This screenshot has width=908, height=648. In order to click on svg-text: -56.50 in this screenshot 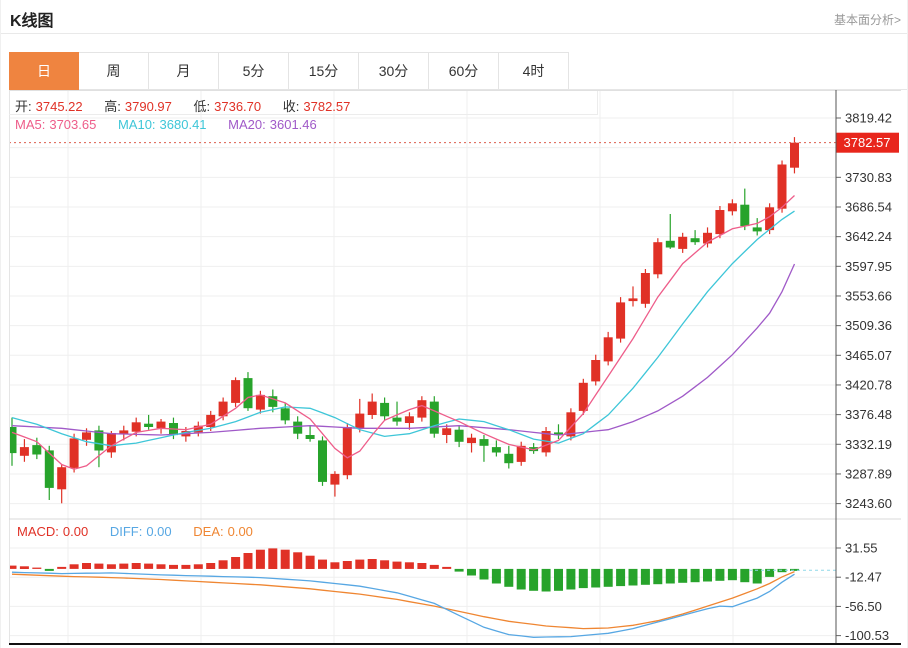, I will do `click(863, 606)`.